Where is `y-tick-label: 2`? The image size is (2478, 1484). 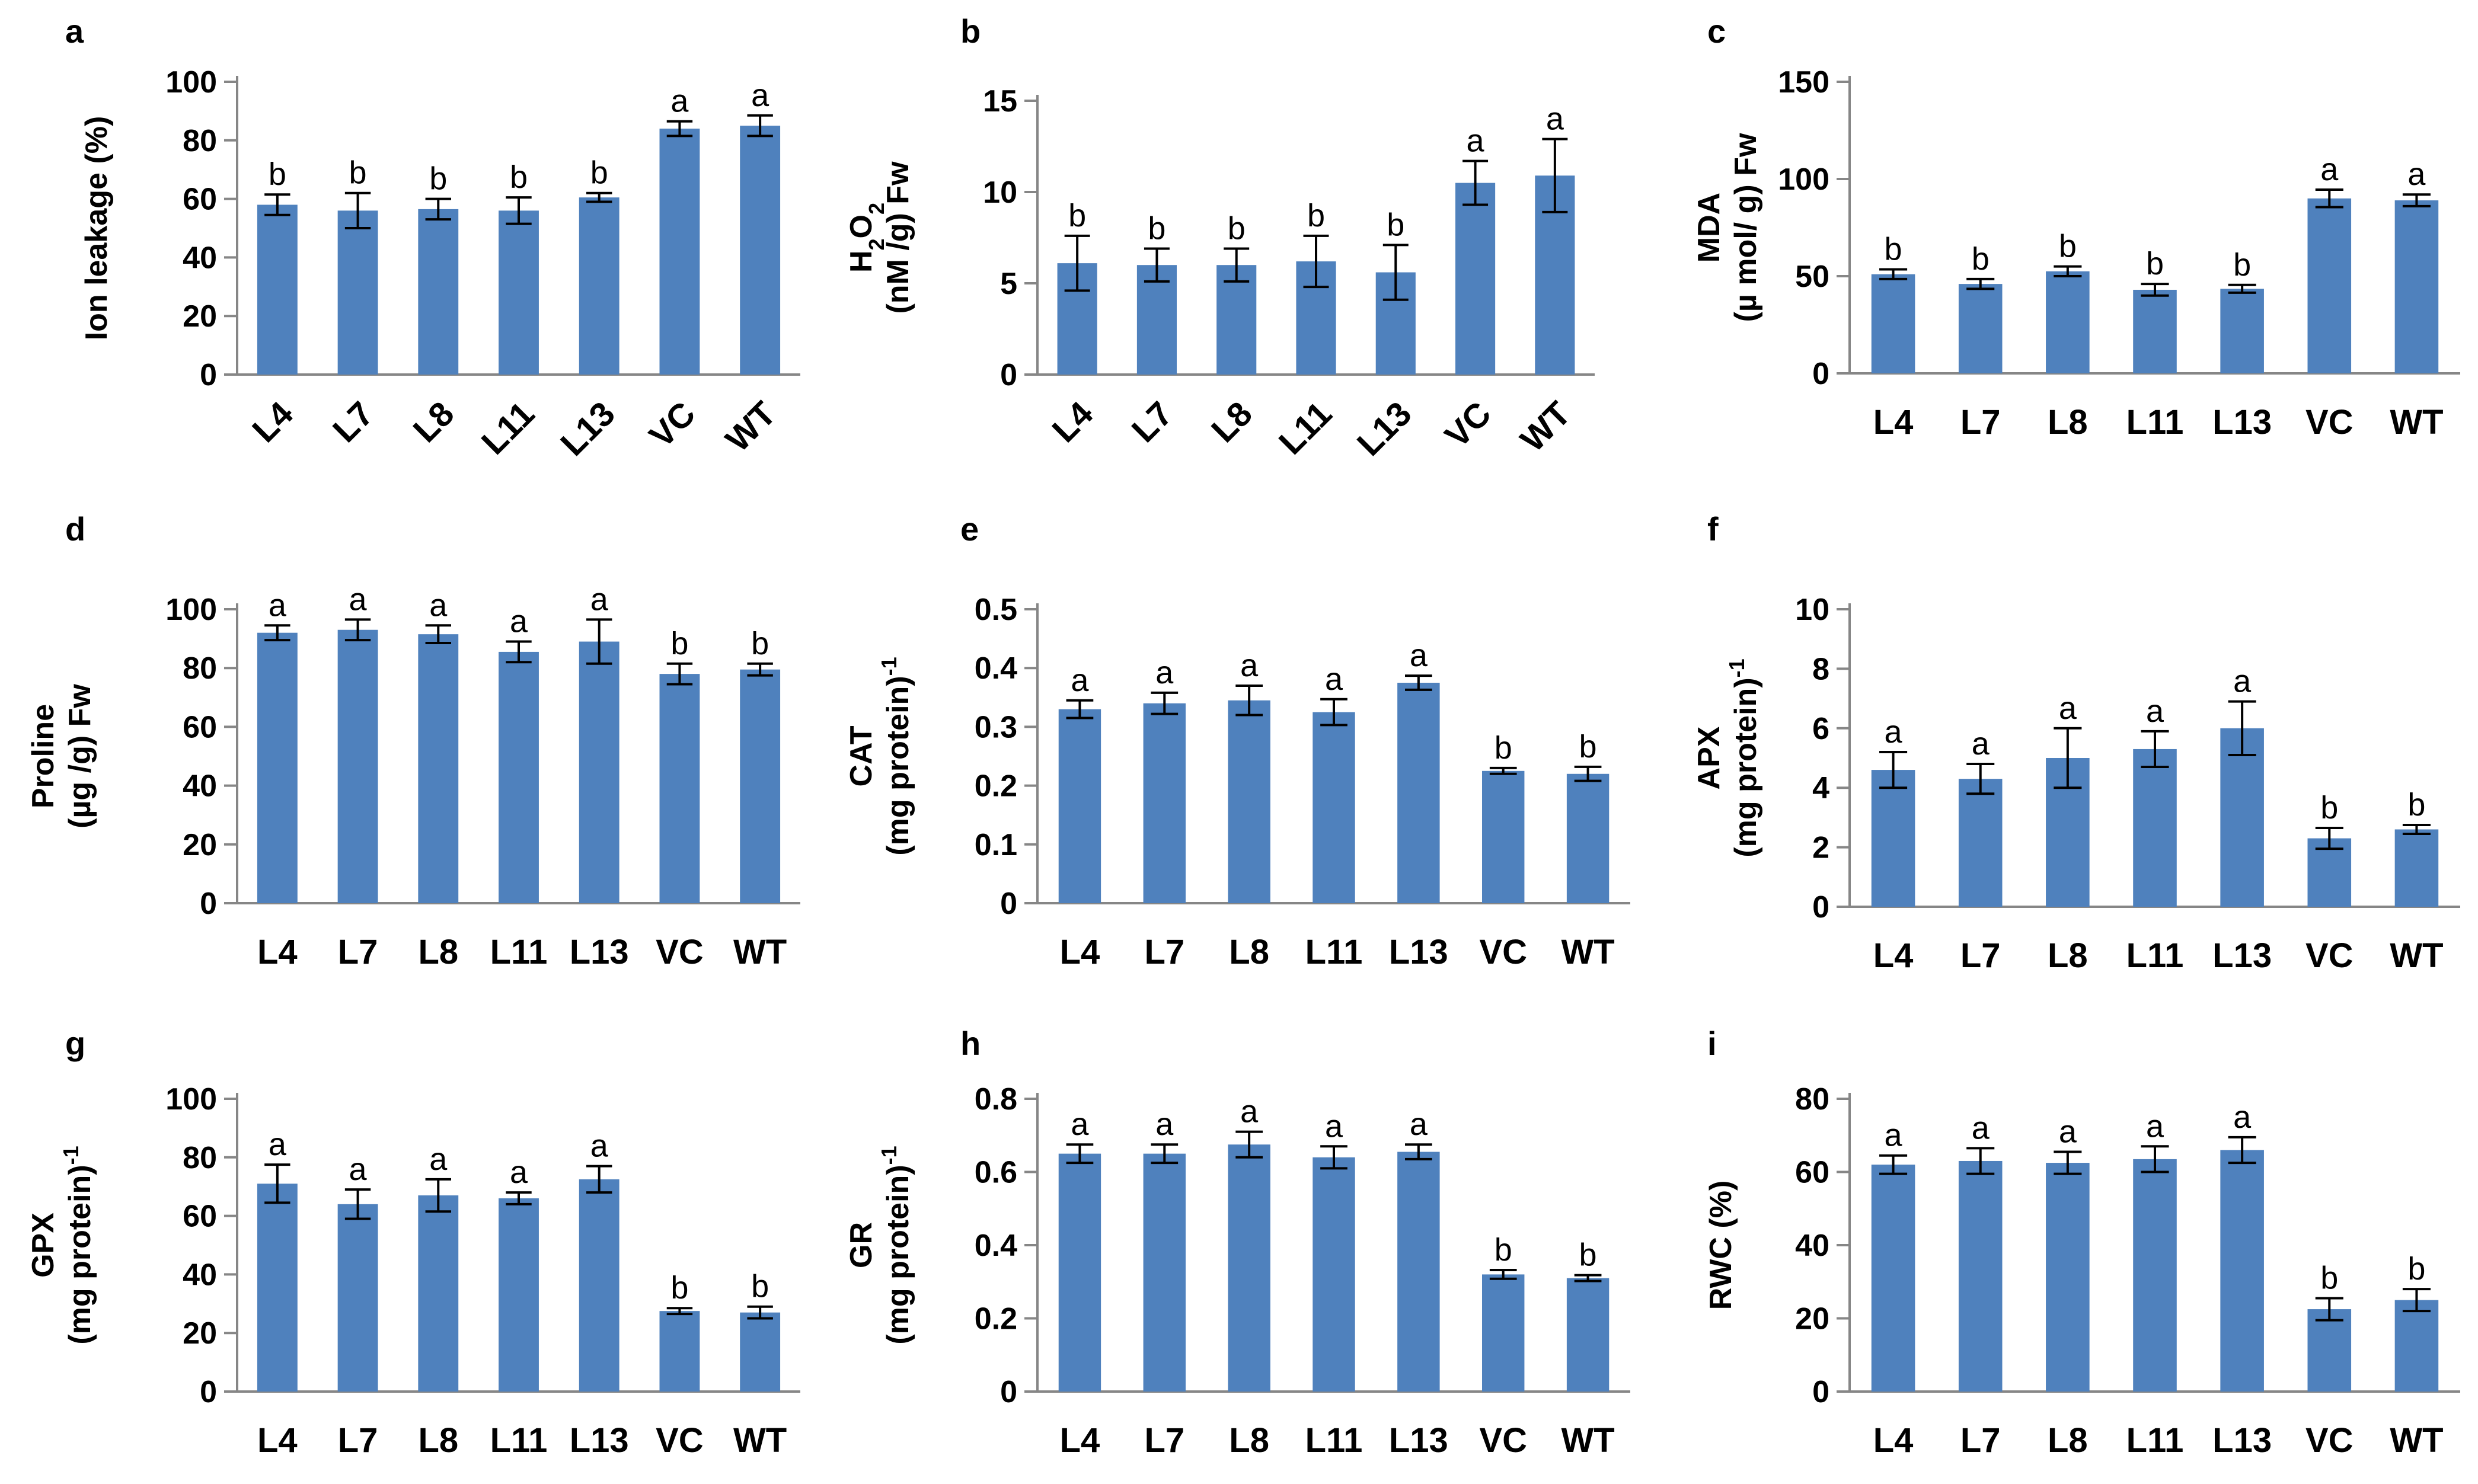
y-tick-label: 2 is located at coordinates (1820, 848).